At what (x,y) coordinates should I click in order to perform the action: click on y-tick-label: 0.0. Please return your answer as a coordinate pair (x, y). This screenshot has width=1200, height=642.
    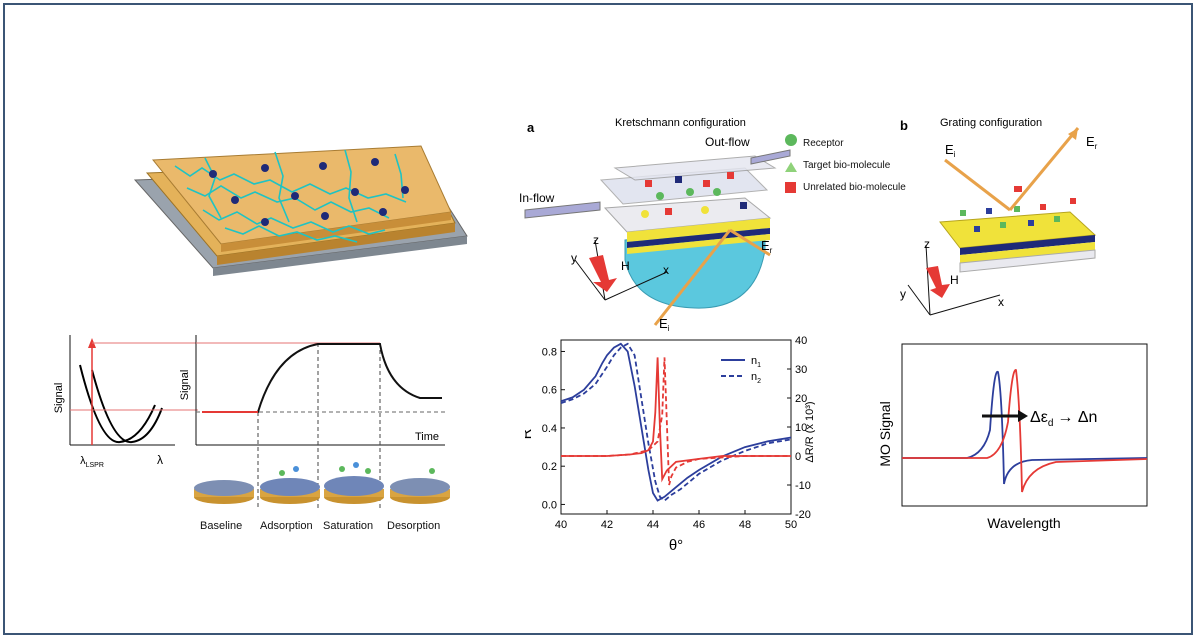
    Looking at the image, I should click on (549, 505).